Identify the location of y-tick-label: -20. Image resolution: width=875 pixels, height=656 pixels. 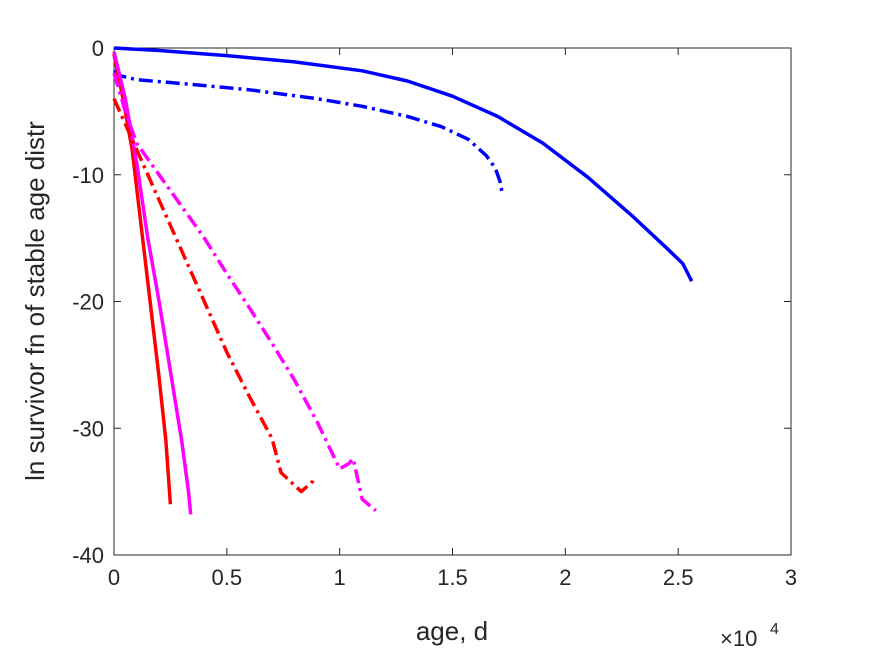
(88, 302).